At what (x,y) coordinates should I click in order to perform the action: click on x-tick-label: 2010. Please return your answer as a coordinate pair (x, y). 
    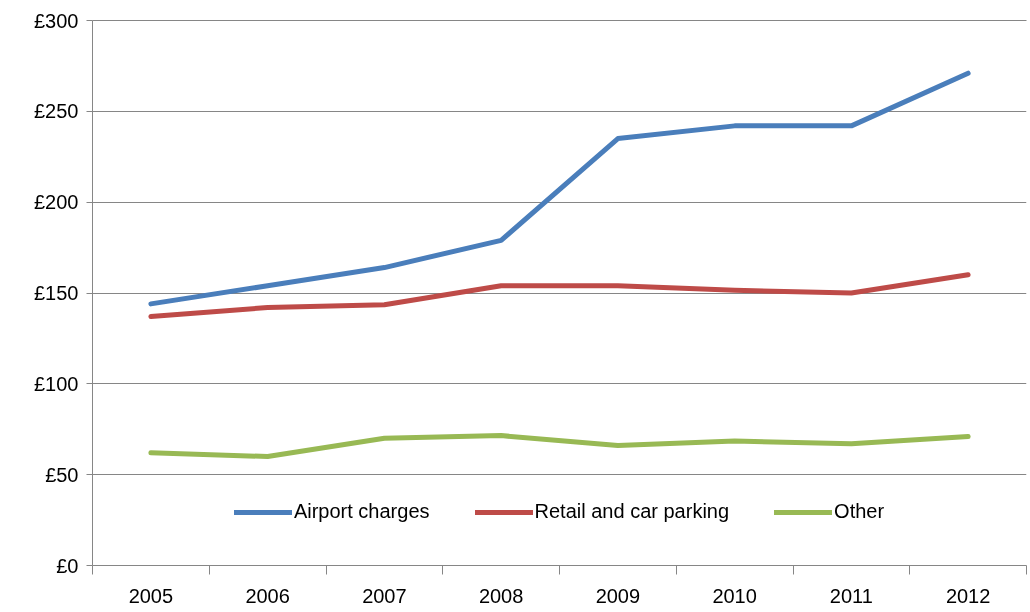
    Looking at the image, I should click on (734, 595).